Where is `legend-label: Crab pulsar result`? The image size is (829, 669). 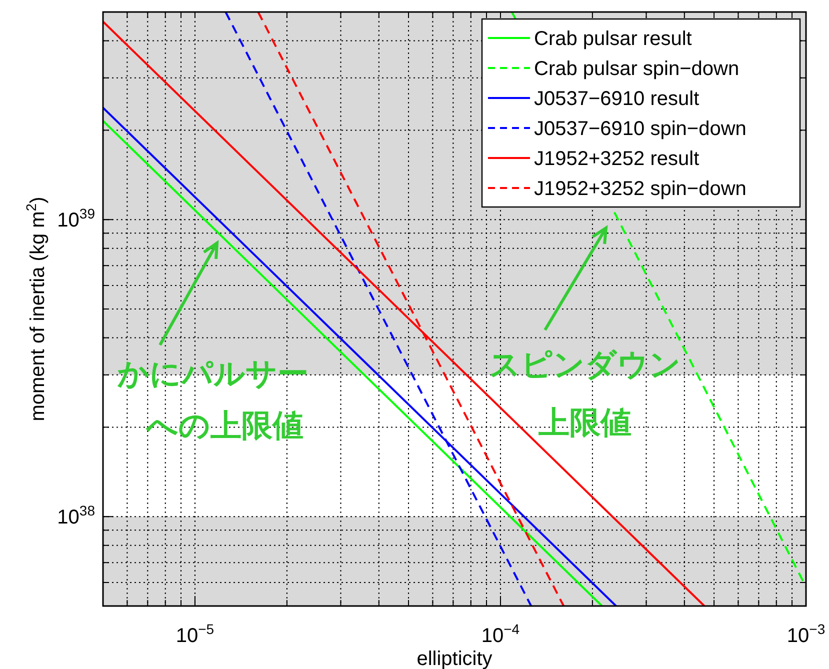
legend-label: Crab pulsar result is located at coordinates (613, 39).